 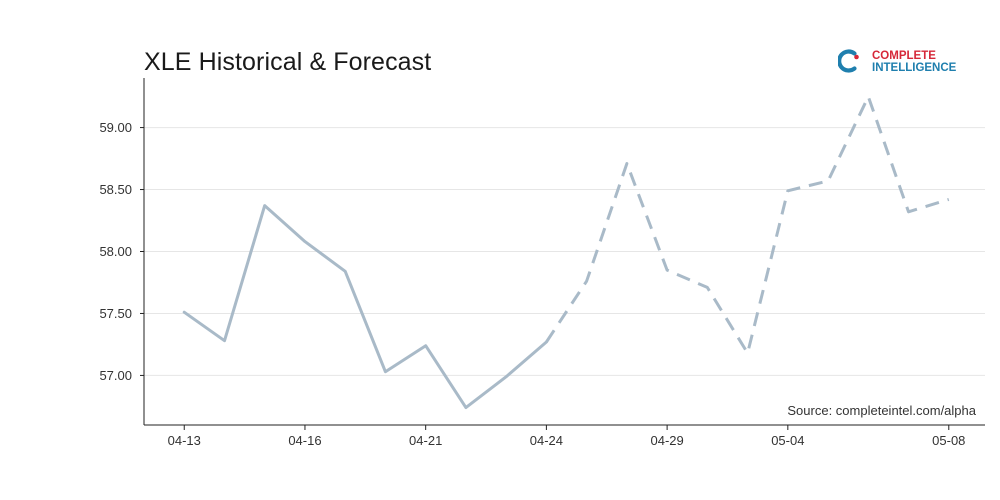 I want to click on brand-logo: COMPLETE INTELLIGENCE, so click(x=897, y=61).